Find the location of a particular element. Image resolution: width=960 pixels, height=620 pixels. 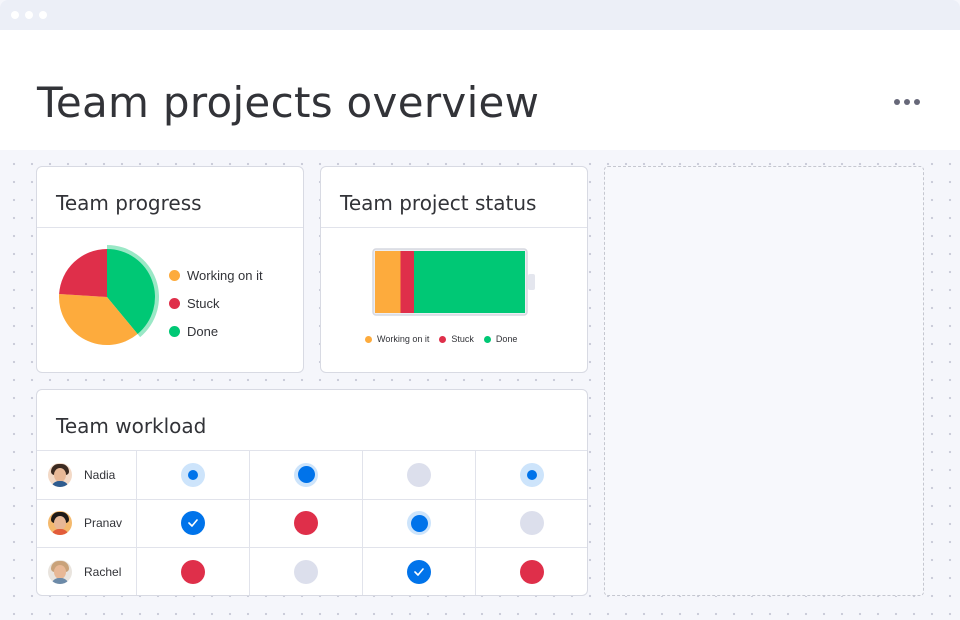

window-titlebar is located at coordinates (480, 15).